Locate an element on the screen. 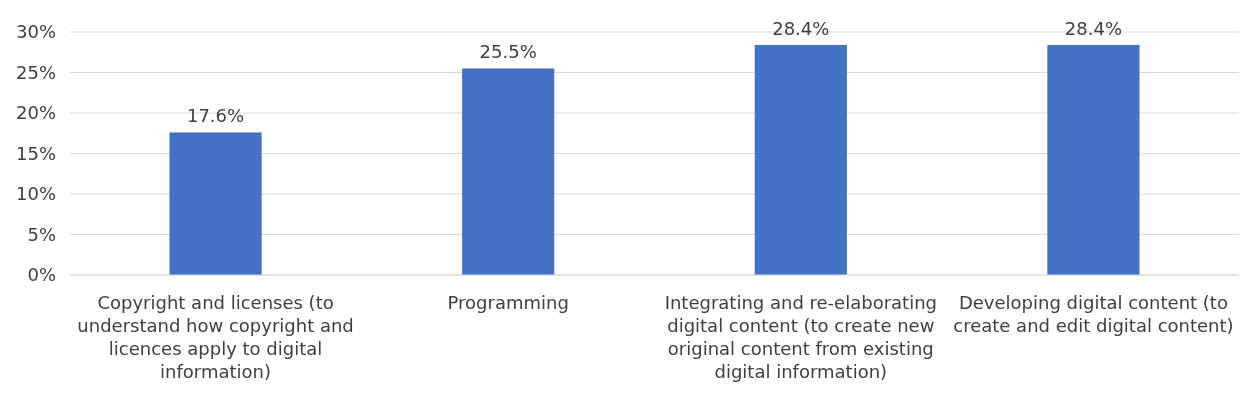 The image size is (1247, 419). y-tick-label: 25% is located at coordinates (35, 72).